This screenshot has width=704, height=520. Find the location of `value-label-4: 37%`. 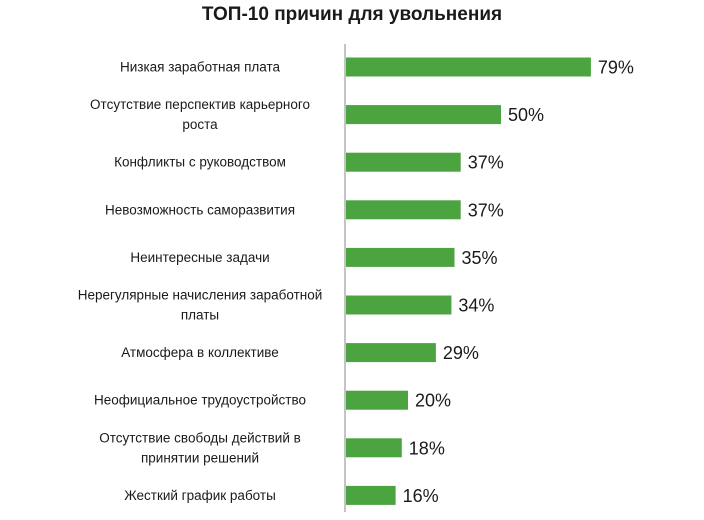

value-label-4: 37% is located at coordinates (486, 210).